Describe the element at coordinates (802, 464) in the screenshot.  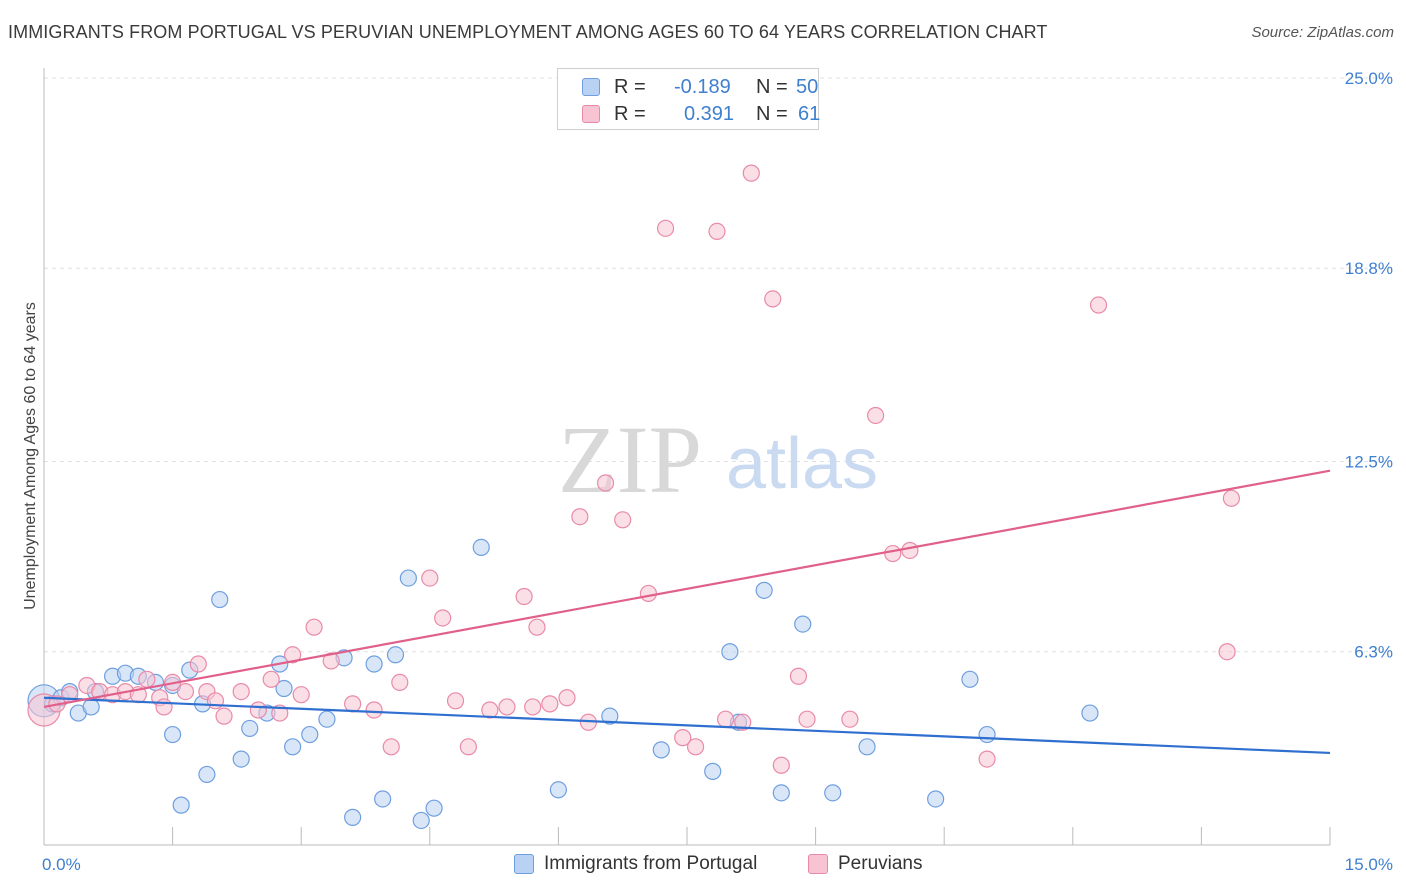
I see `watermark-atlas: atlas` at that location.